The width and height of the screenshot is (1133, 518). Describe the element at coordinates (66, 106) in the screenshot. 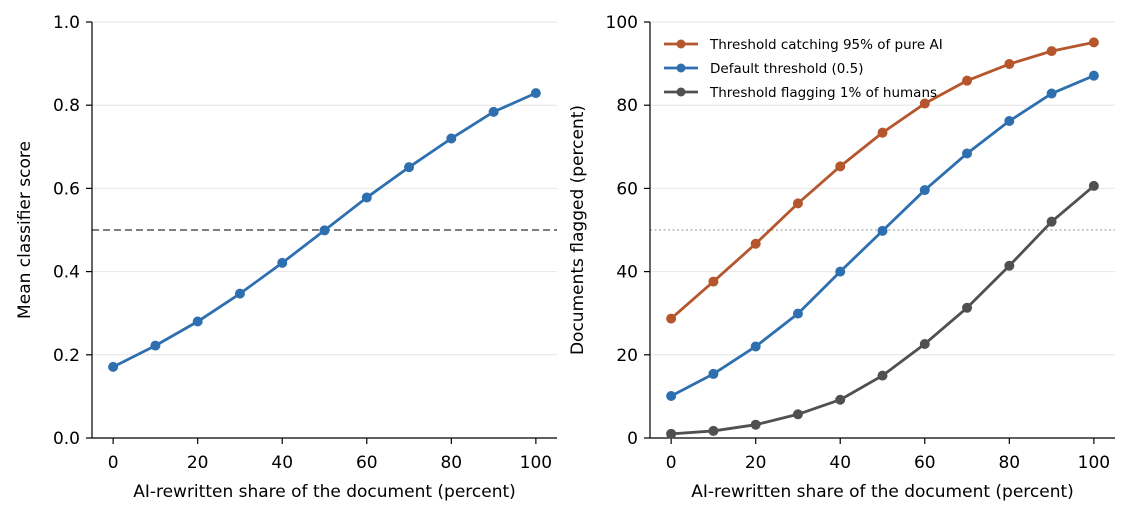

I see `y-tick-label: 0.8` at that location.